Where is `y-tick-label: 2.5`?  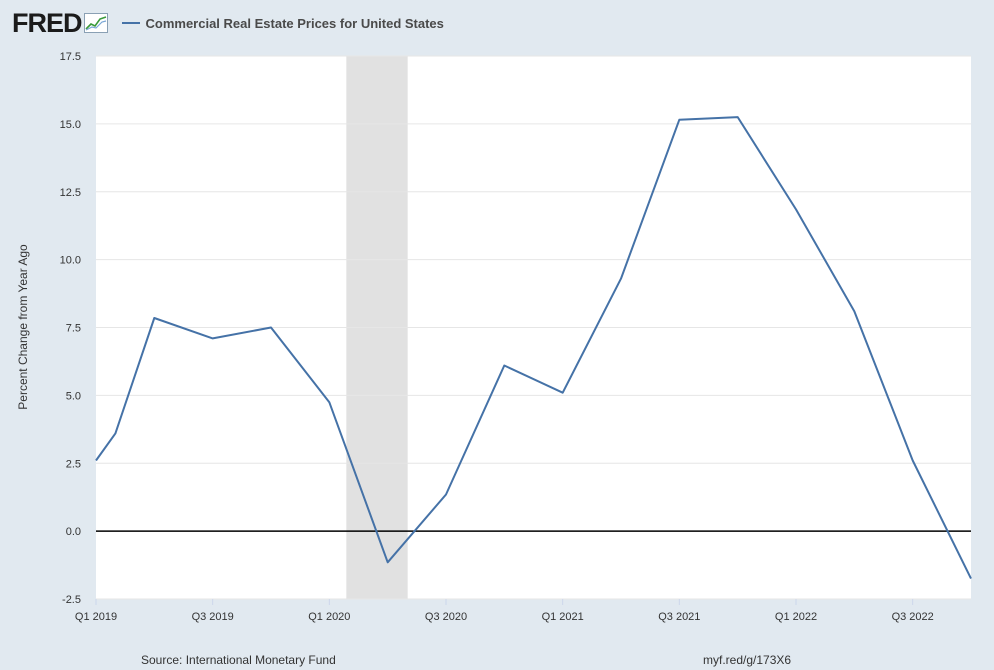
y-tick-label: 2.5 is located at coordinates (73, 464).